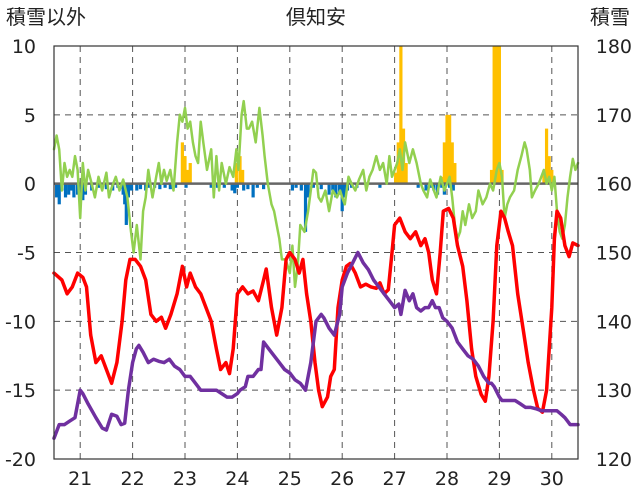 The image size is (636, 501). Describe the element at coordinates (30, 185) in the screenshot. I see `left-tick-label: 0` at that location.